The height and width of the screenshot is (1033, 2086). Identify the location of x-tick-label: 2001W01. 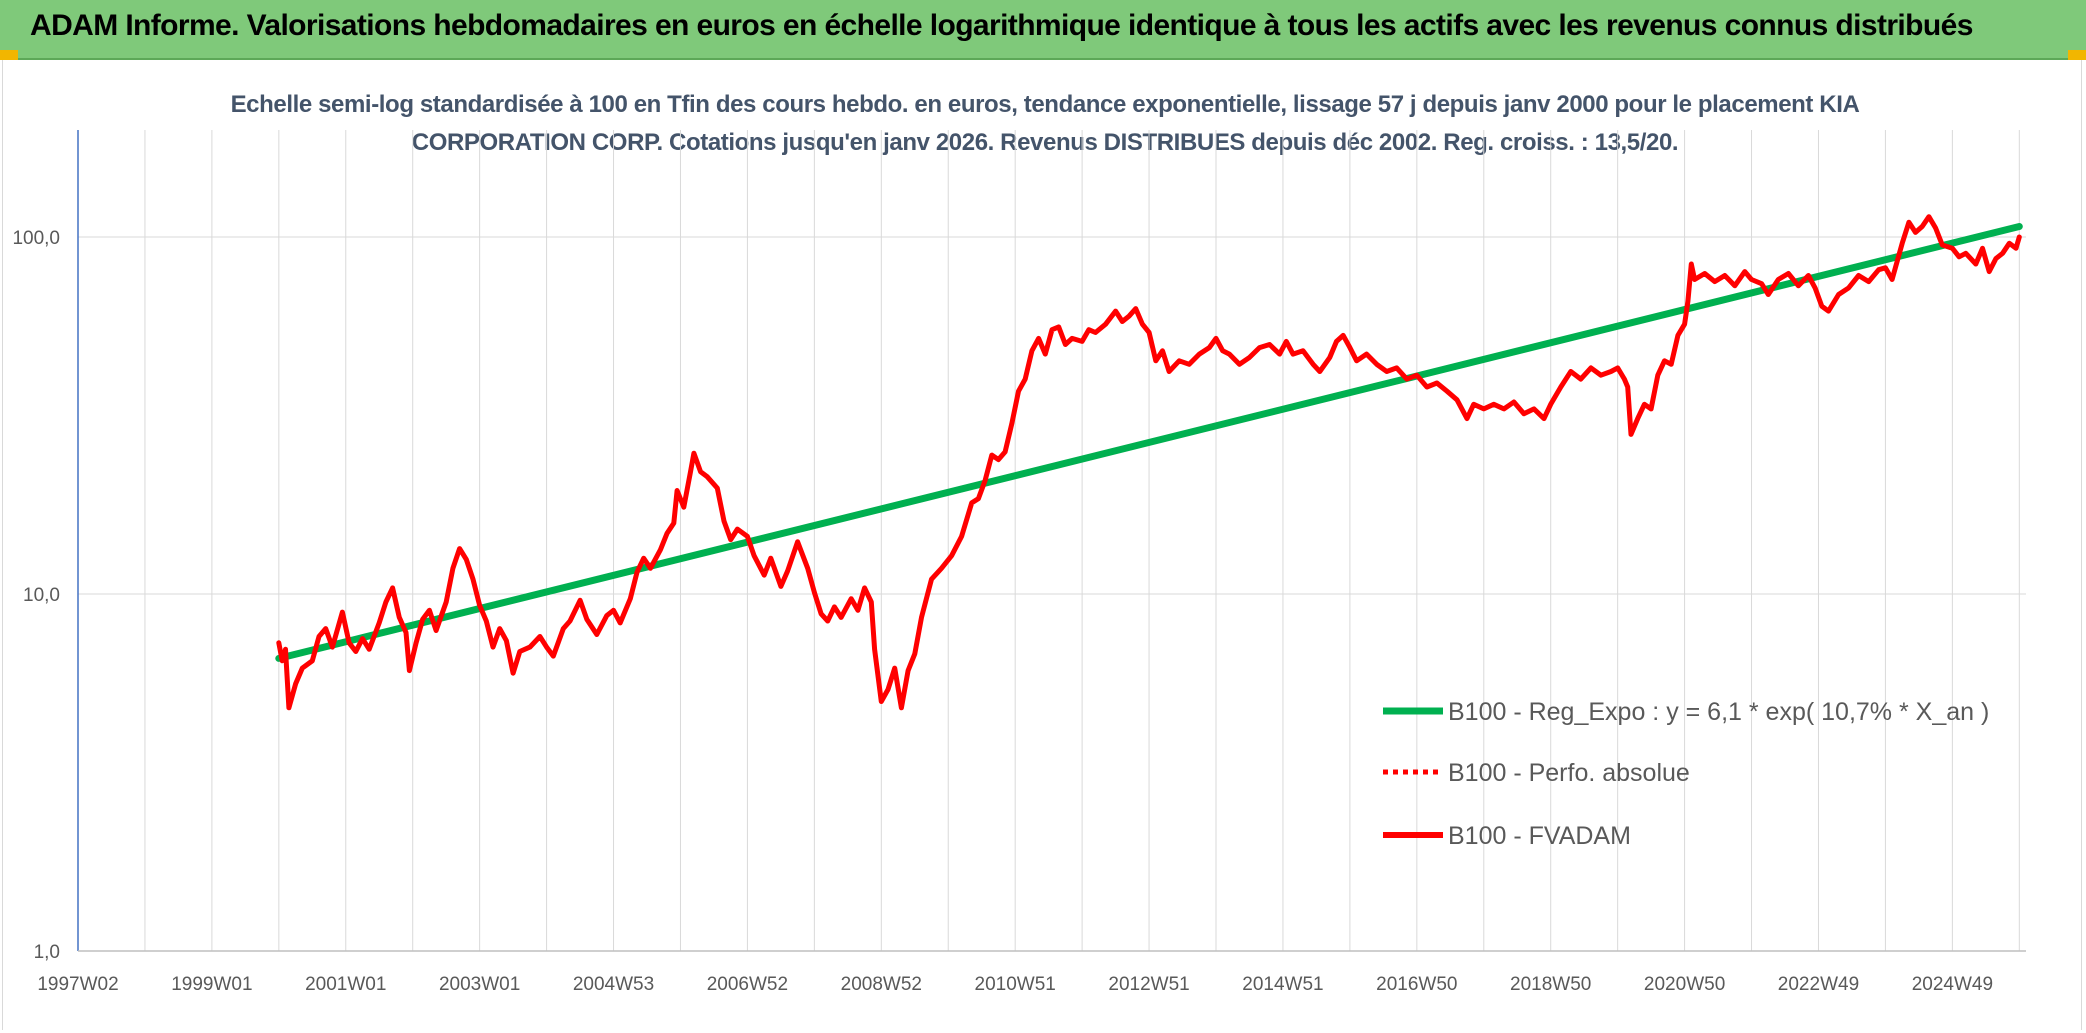
(345, 984).